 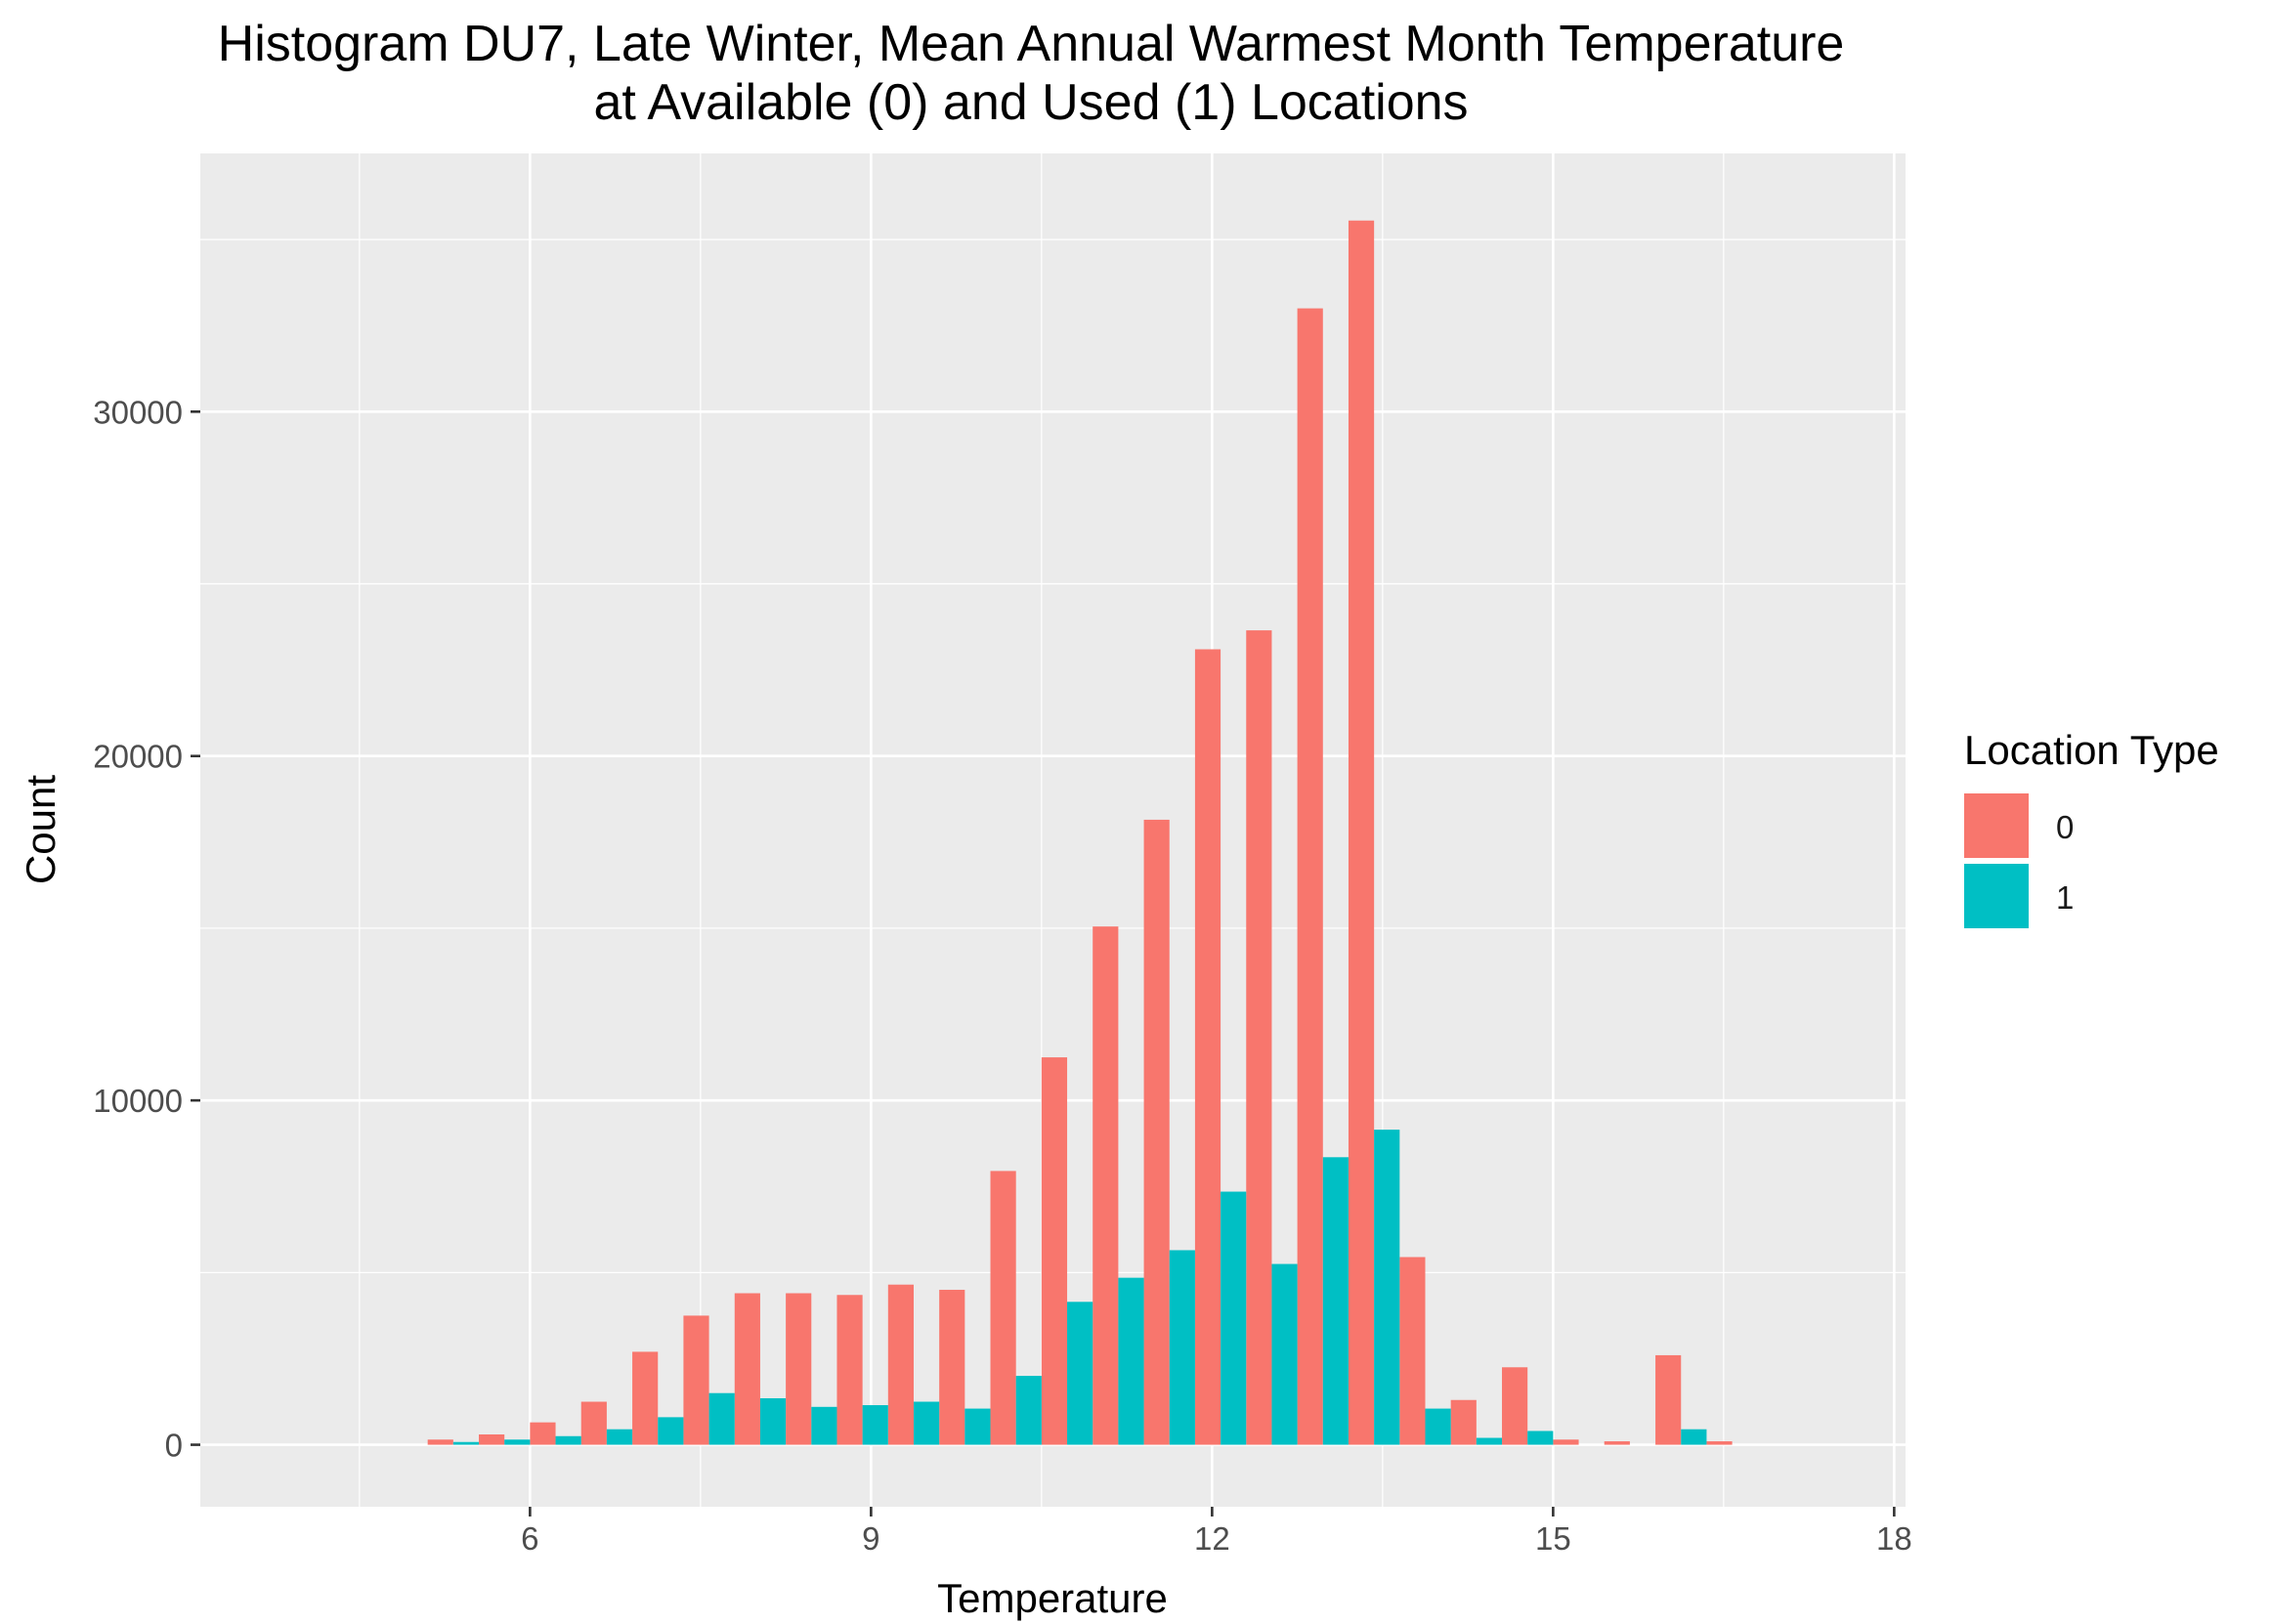 What do you see at coordinates (174, 1446) in the screenshot?
I see `y-tick-label: 0` at bounding box center [174, 1446].